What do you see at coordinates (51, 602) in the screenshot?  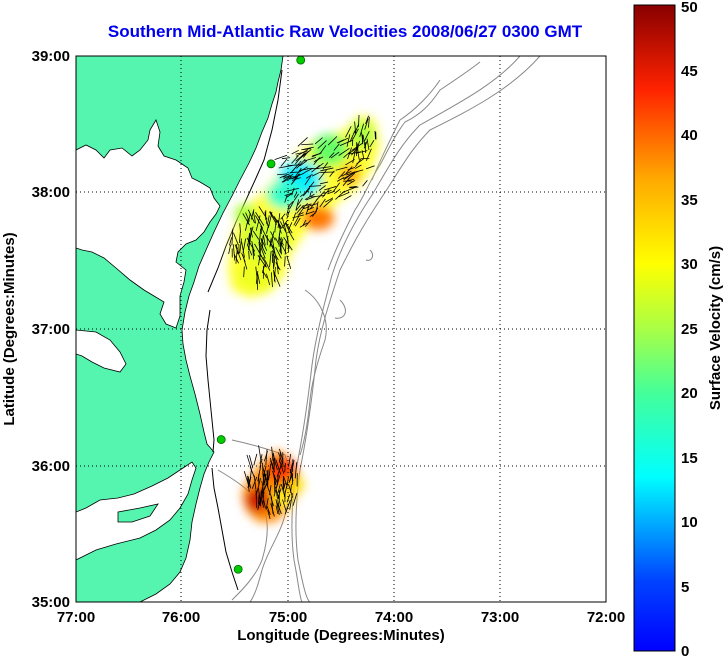 I see `y-tick-label: 35:00` at bounding box center [51, 602].